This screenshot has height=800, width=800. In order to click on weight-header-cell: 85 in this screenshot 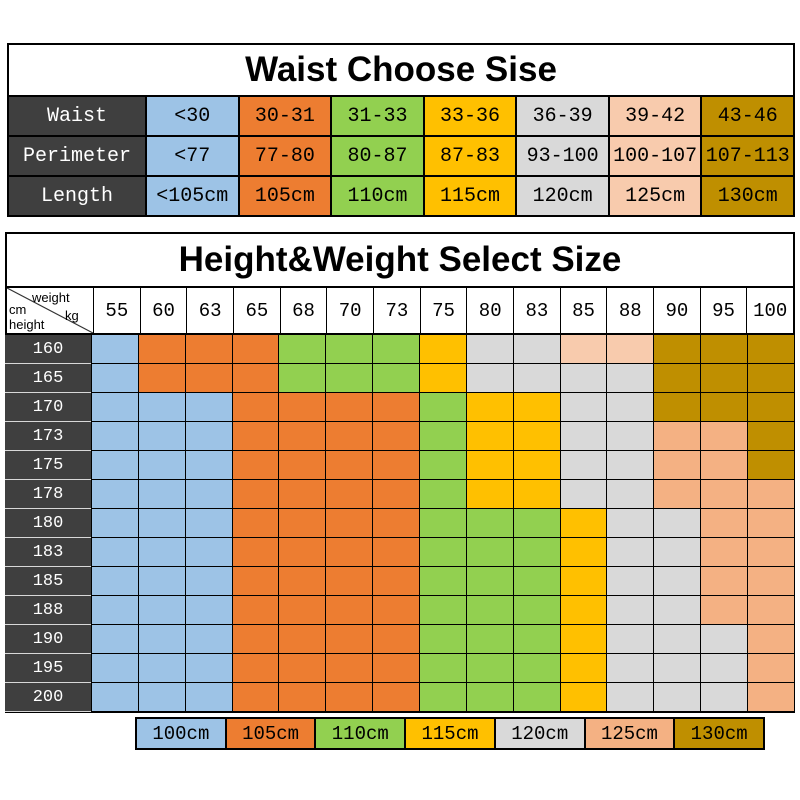, I will do `click(583, 310)`.